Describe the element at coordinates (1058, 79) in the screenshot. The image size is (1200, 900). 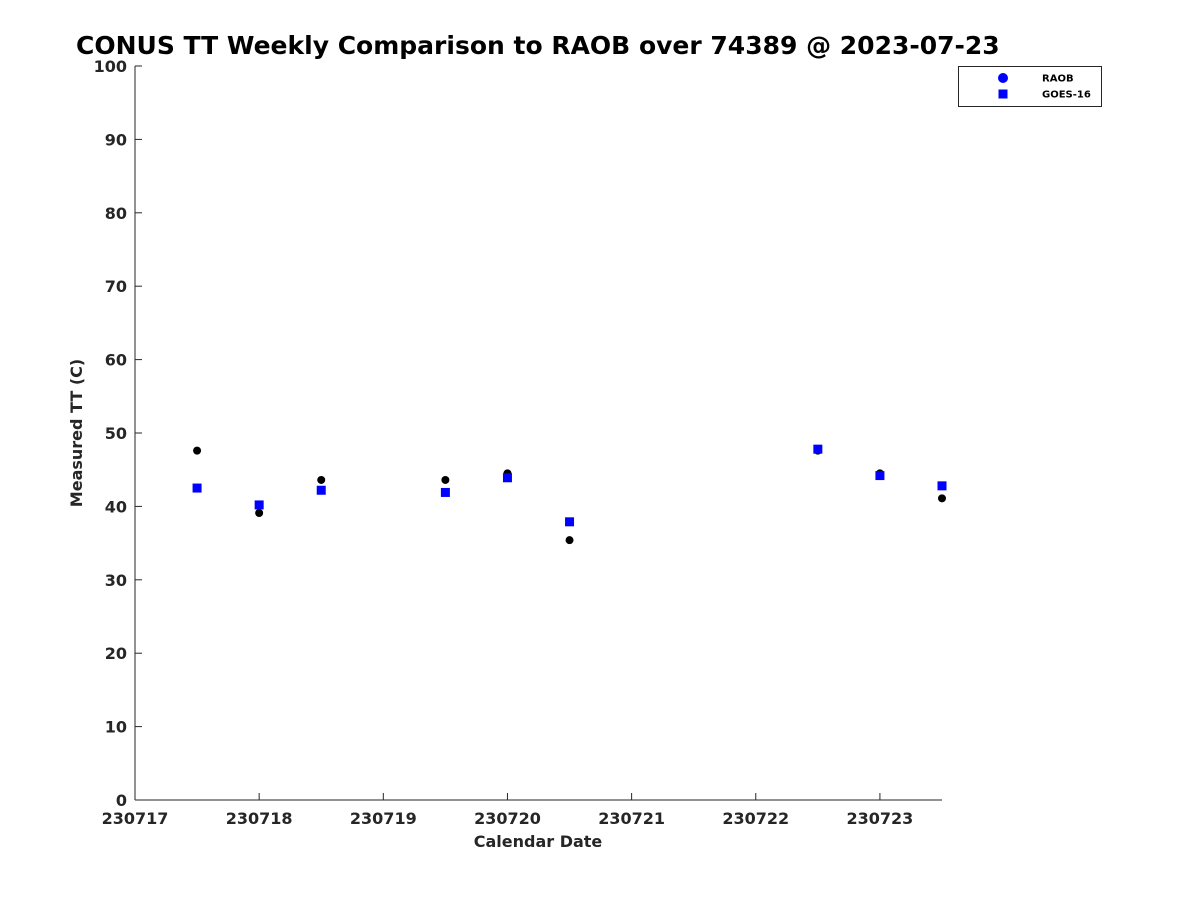
I see `legend-raob-label: RAOB` at that location.